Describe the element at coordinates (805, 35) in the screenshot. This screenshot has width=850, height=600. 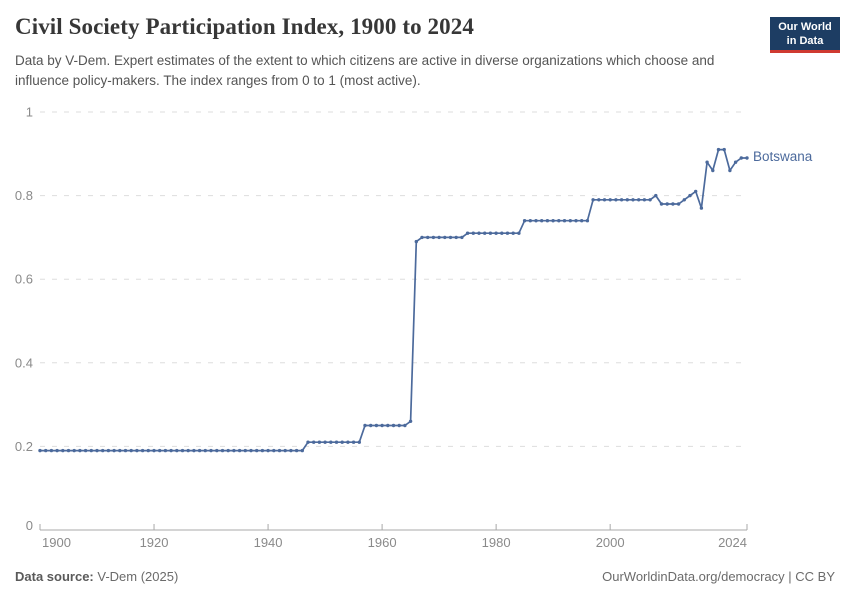
I see `owid-logo: Our World in Data` at that location.